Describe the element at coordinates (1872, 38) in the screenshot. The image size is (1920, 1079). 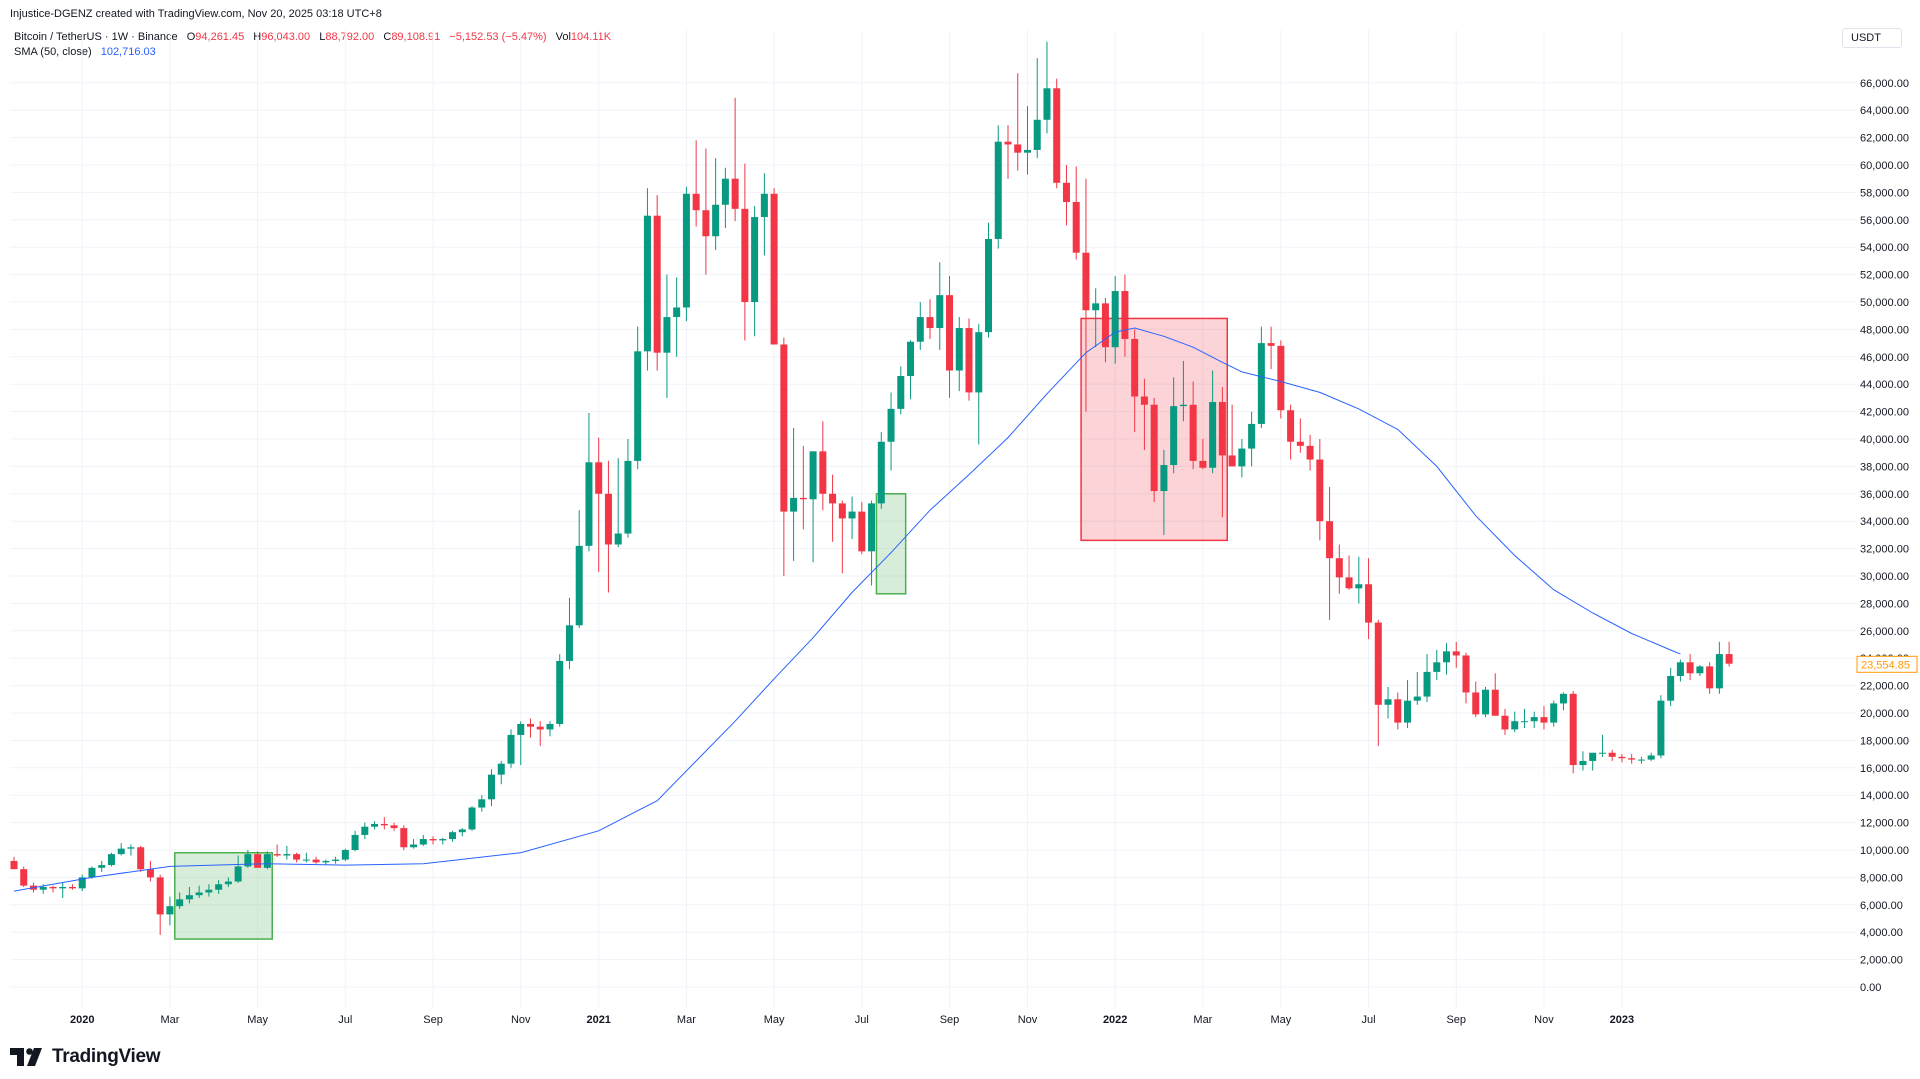
I see `currency-selector: USDT` at that location.